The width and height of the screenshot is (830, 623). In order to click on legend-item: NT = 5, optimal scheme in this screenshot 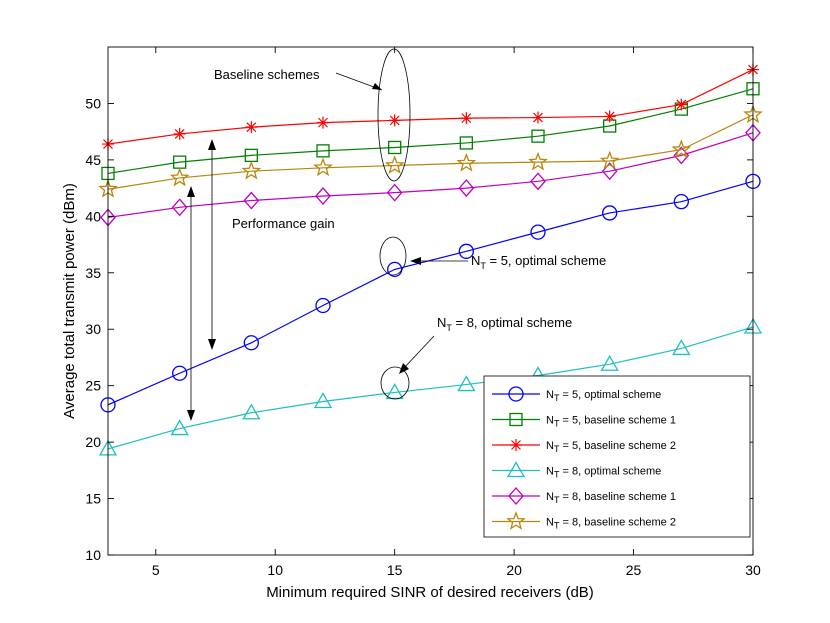, I will do `click(576, 394)`.